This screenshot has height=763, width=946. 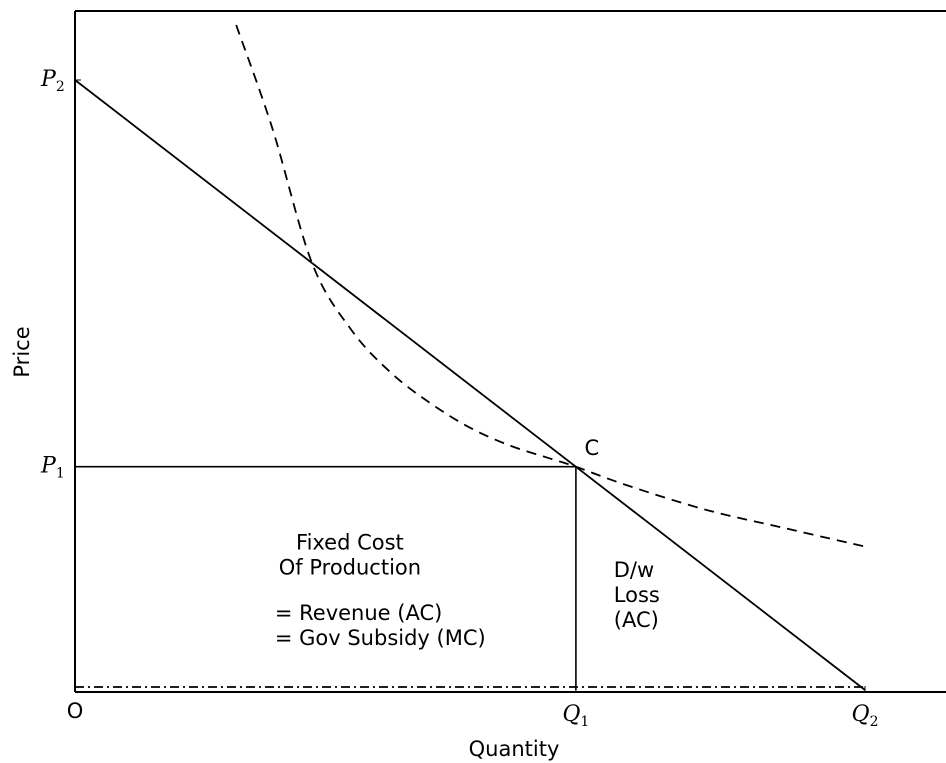 What do you see at coordinates (22, 351) in the screenshot?
I see `y-axis-label: Price` at bounding box center [22, 351].